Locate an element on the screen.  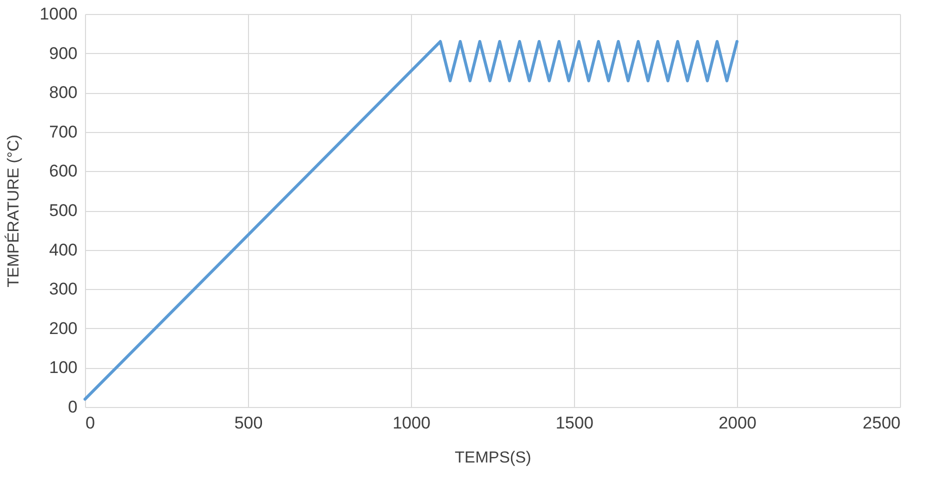
y-tick-label: 300 is located at coordinates (63, 289).